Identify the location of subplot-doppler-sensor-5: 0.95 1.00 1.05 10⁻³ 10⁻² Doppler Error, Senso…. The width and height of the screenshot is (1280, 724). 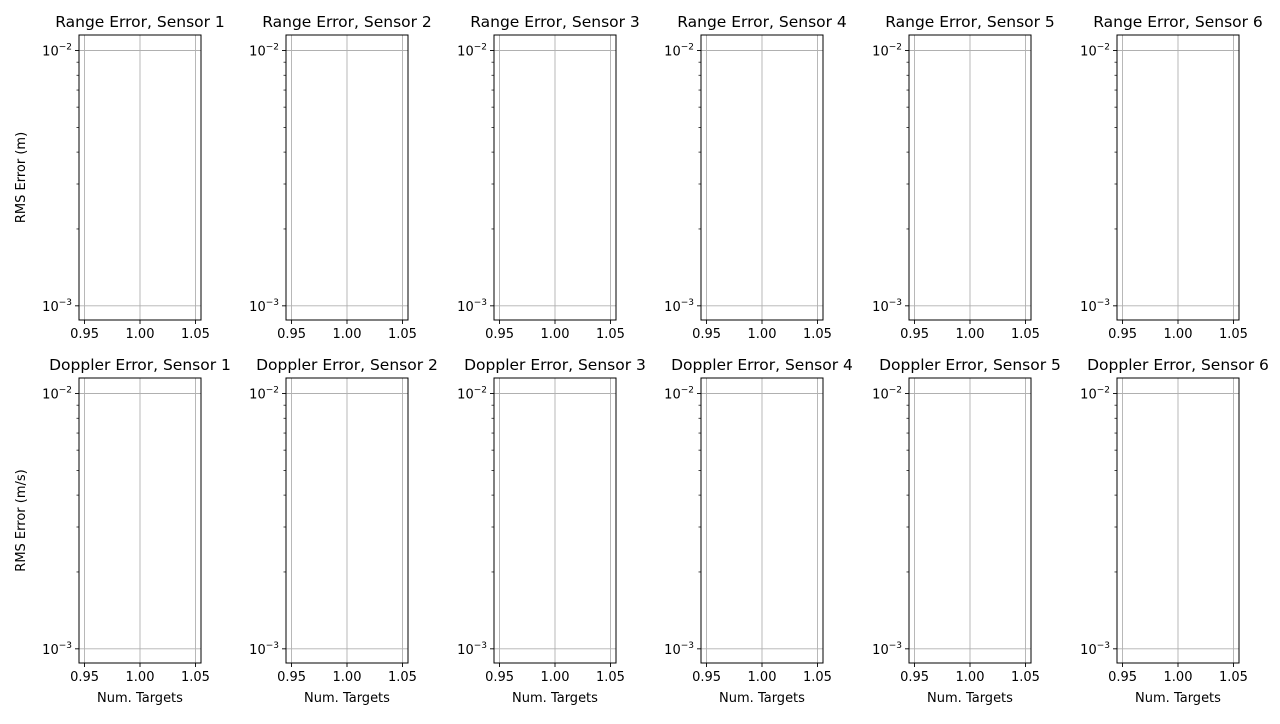
(966, 531).